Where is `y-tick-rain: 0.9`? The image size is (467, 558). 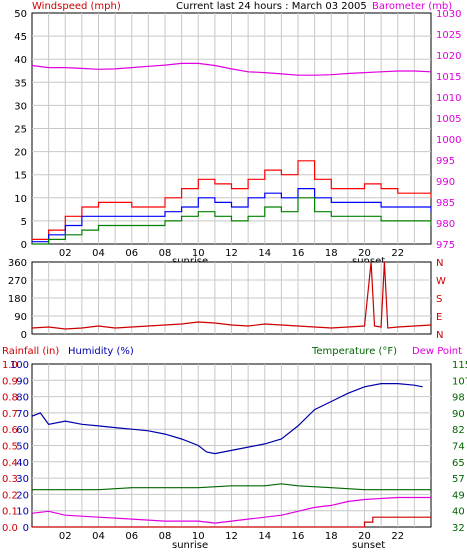
y-tick-rain: 0.9 is located at coordinates (10, 381).